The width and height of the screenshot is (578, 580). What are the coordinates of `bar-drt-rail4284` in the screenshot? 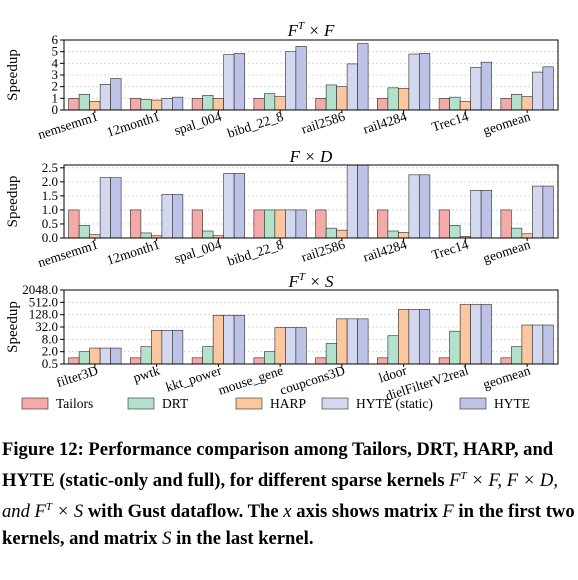 It's located at (393, 234).